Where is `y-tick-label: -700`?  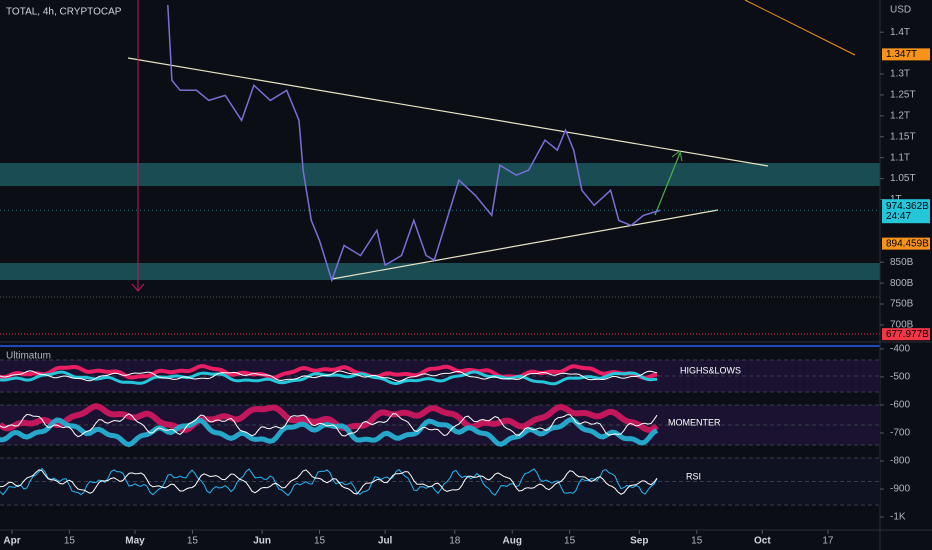
y-tick-label: -700 is located at coordinates (900, 433).